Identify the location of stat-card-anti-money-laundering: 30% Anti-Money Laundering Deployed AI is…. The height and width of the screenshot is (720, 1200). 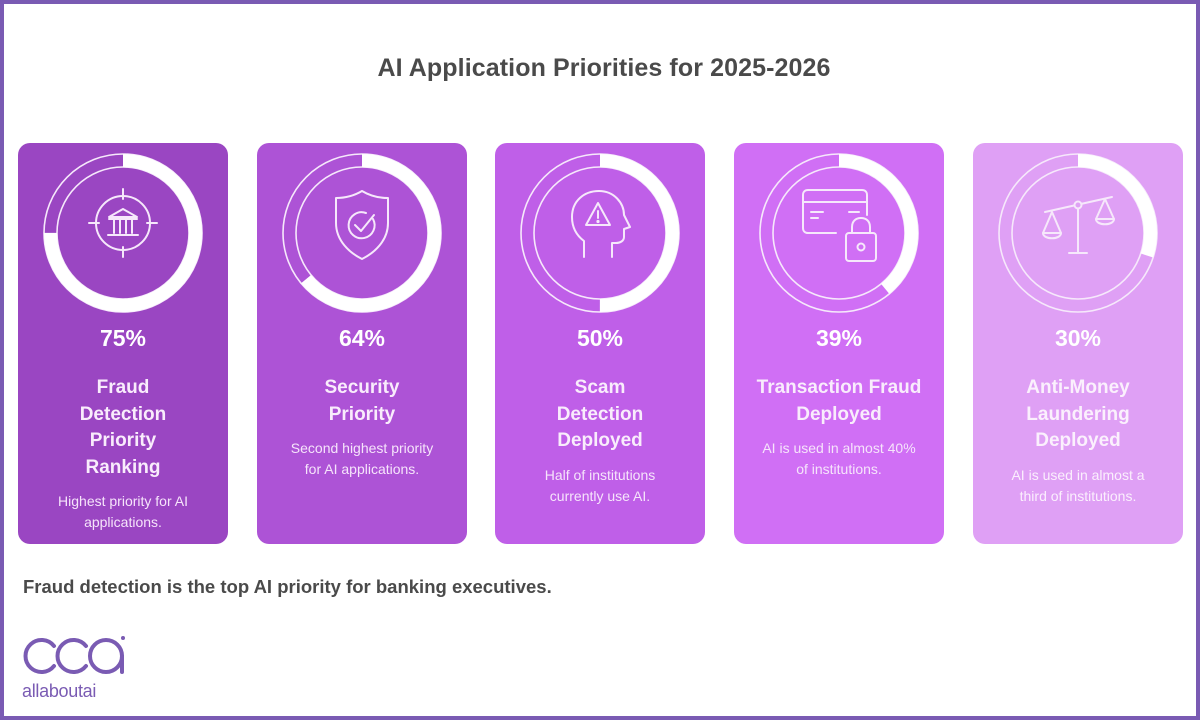
(1078, 343).